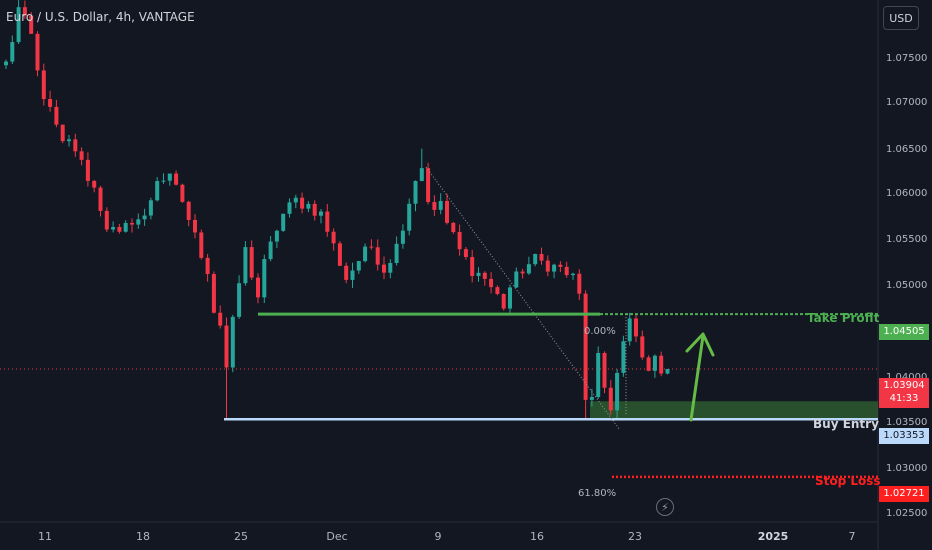 The image size is (932, 550). Describe the element at coordinates (904, 494) in the screenshot. I see `stop-loss-price-tag: 1.02721` at that location.